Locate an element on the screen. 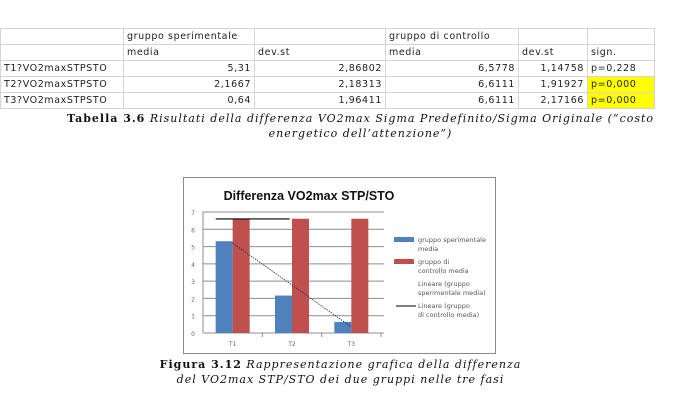 This screenshot has height=401, width=681. bar-T1-controllo is located at coordinates (241, 276).